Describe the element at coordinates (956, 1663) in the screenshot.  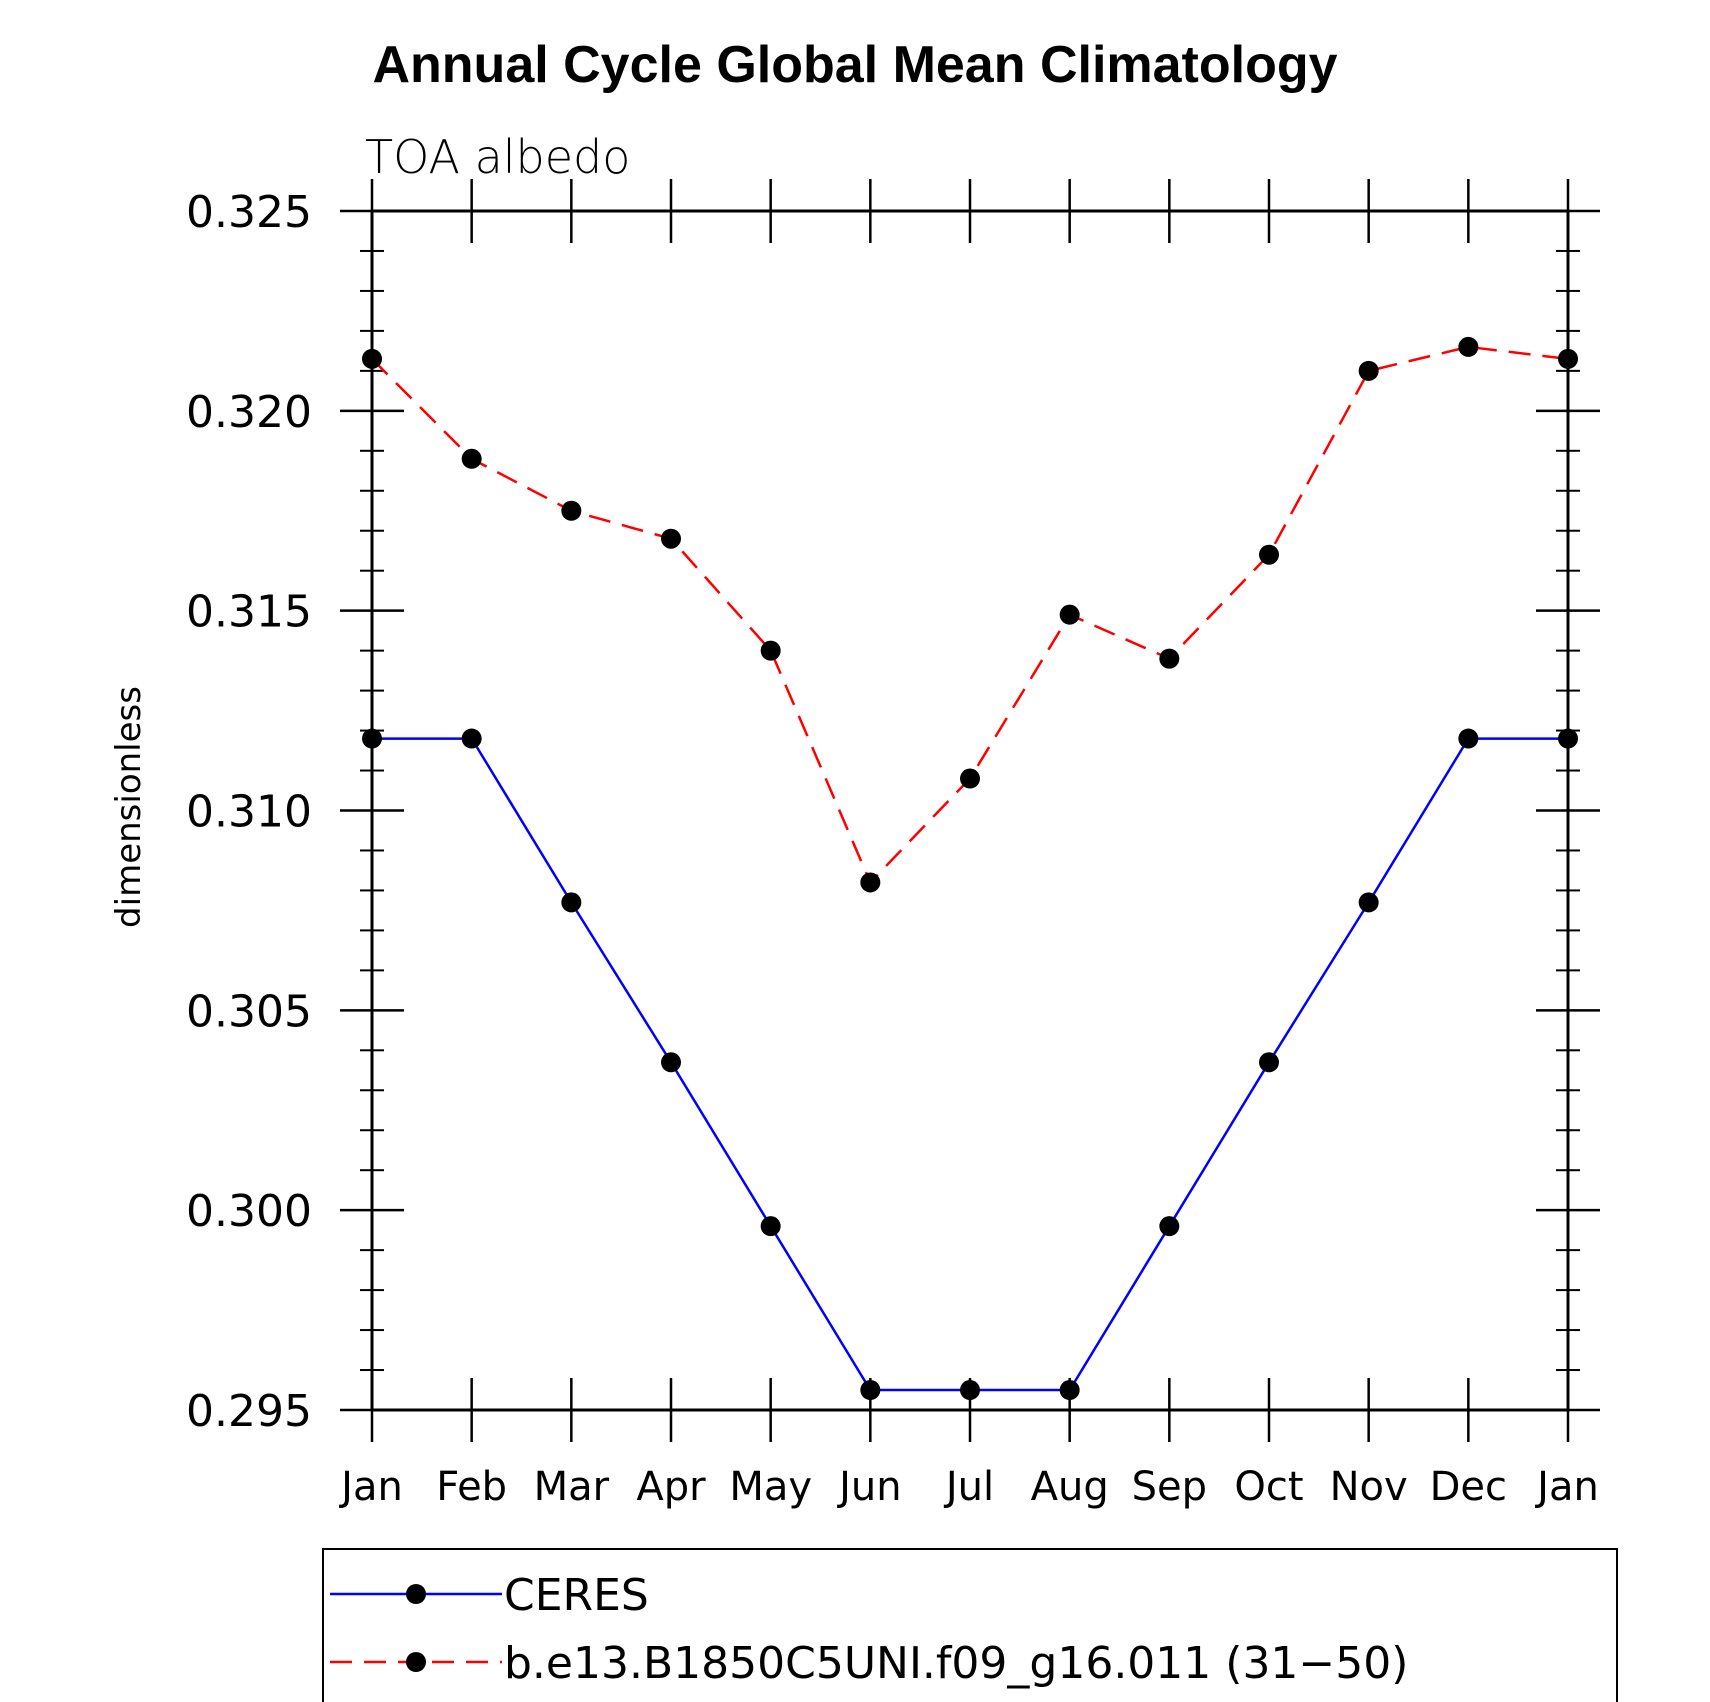
I see `legend-label-model: b.e13.B1850C5UNI.f09_g16.011 (31−50)` at that location.